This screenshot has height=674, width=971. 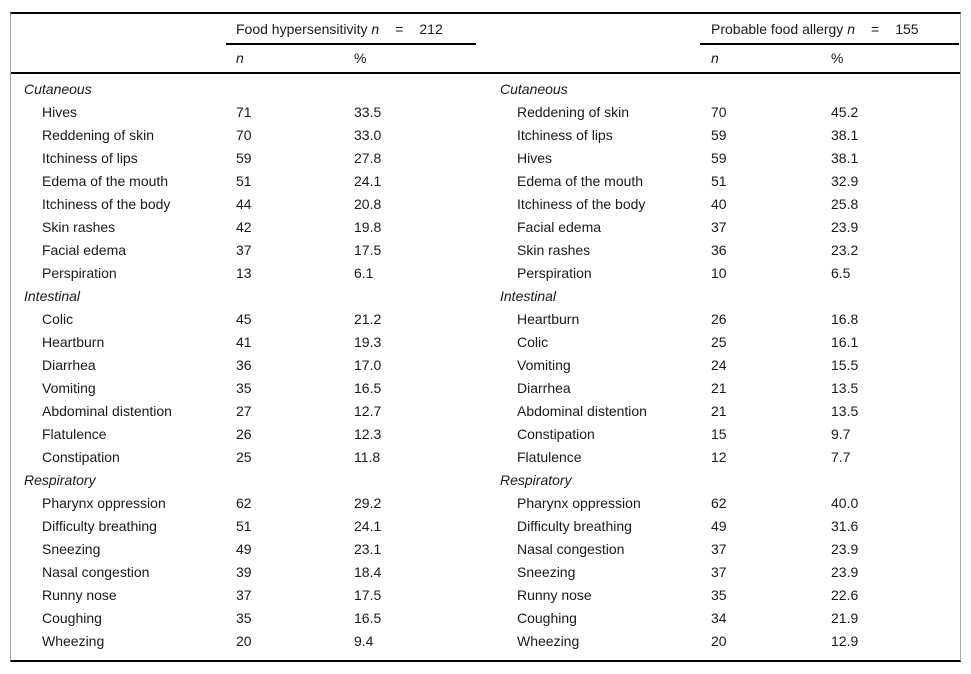 What do you see at coordinates (579, 503) in the screenshot?
I see `right-symptom-label: Pharynx oppression` at bounding box center [579, 503].